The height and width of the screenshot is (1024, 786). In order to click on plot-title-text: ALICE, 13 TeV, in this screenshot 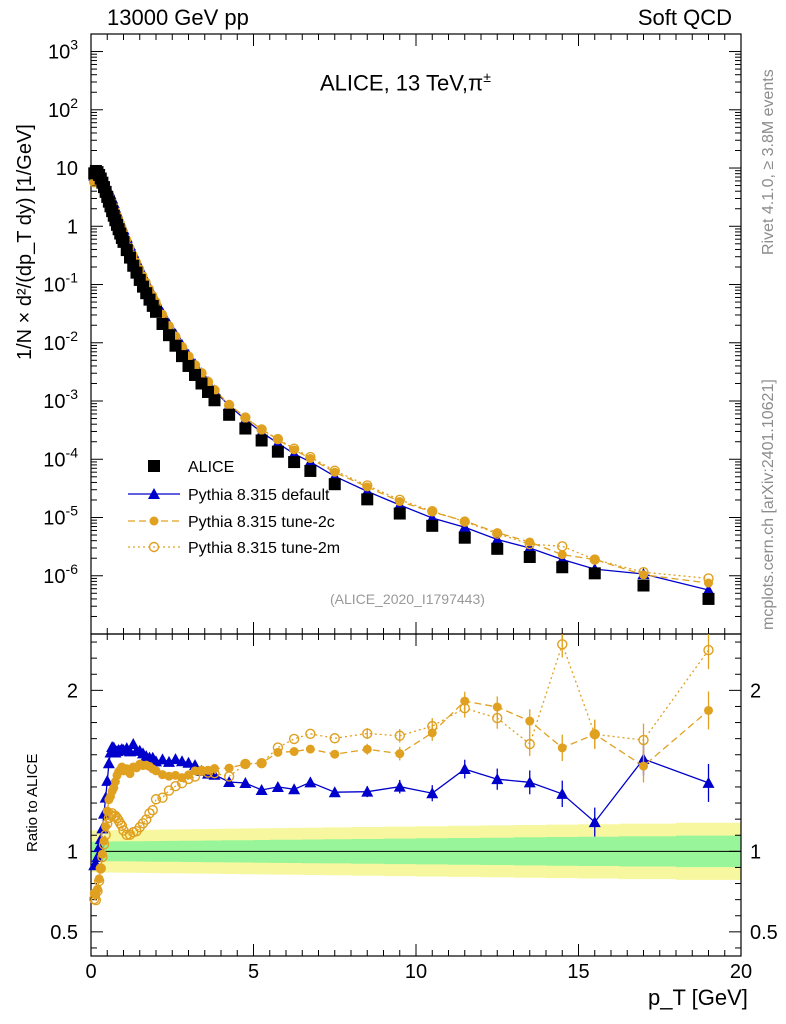, I will do `click(394, 83)`.